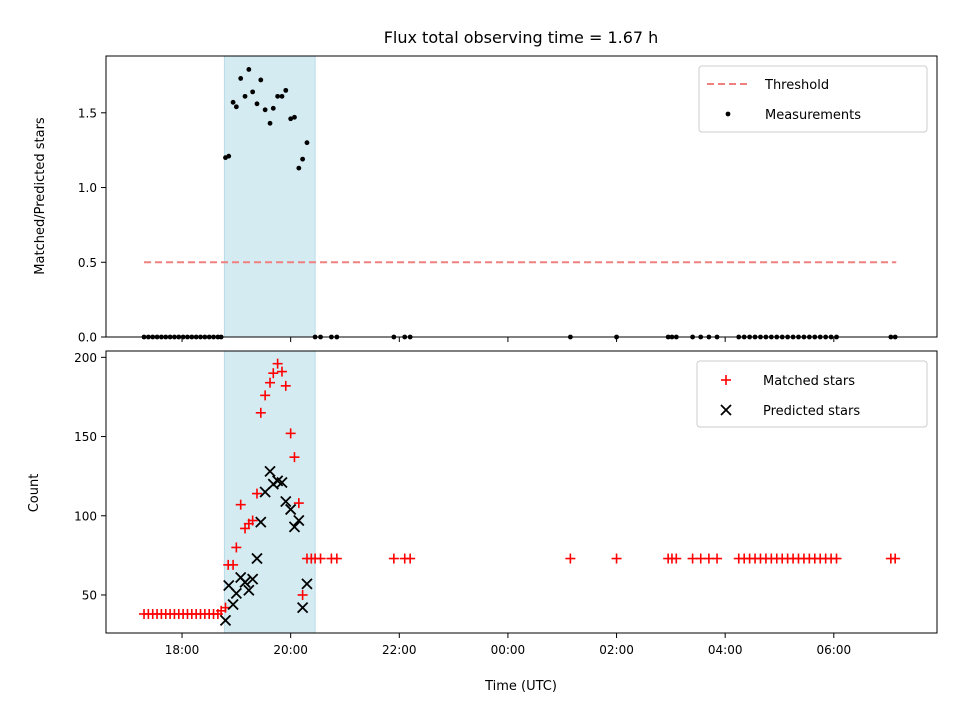 The image size is (960, 720). I want to click on y-tick-label: 150, so click(85, 437).